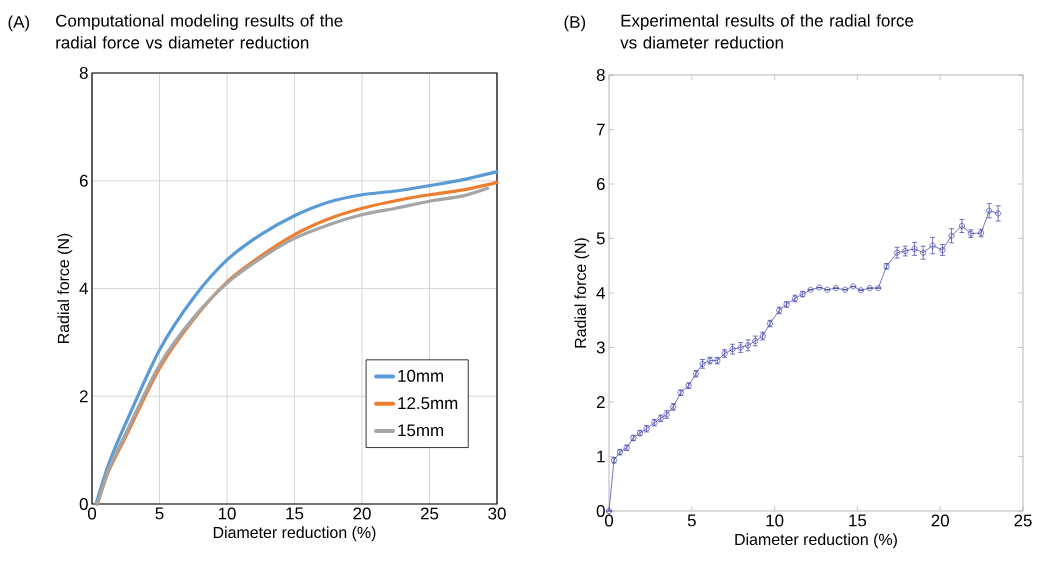  Describe the element at coordinates (421, 430) in the screenshot. I see `legend-label: 15mm` at that location.